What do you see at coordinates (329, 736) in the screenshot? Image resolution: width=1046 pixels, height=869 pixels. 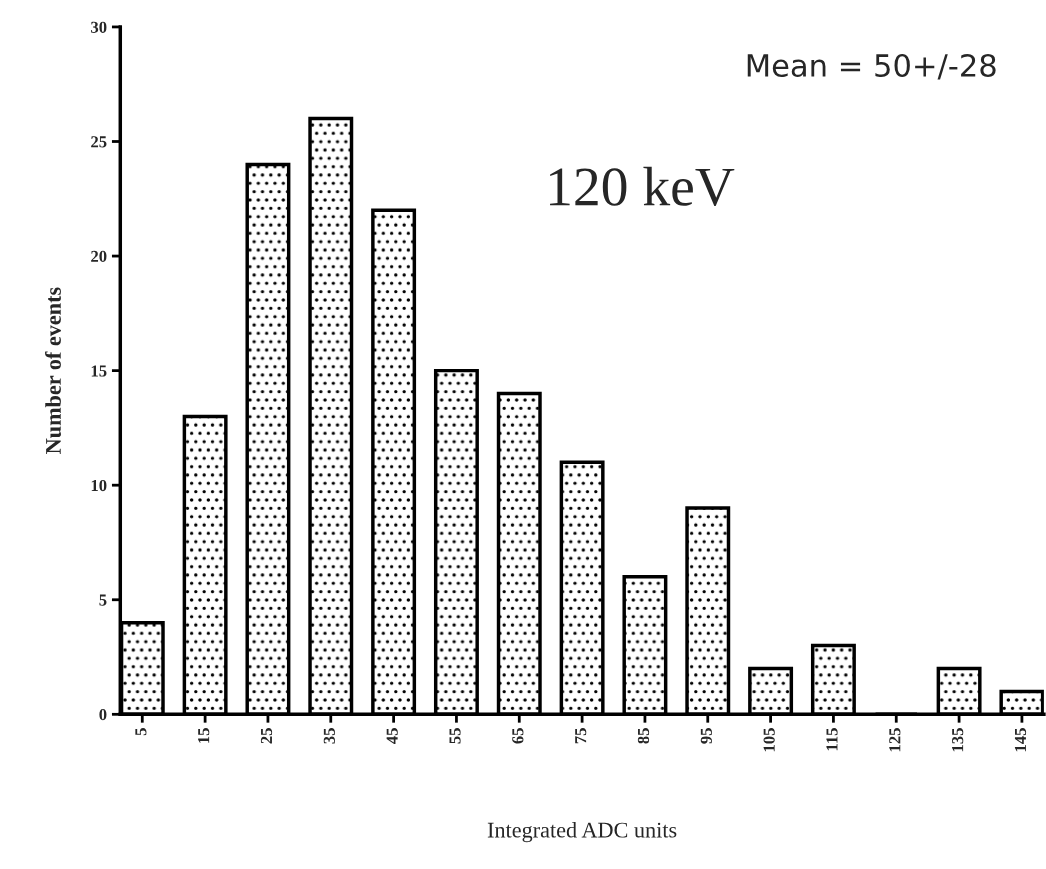 I see `x-tick-label: 35` at bounding box center [329, 736].